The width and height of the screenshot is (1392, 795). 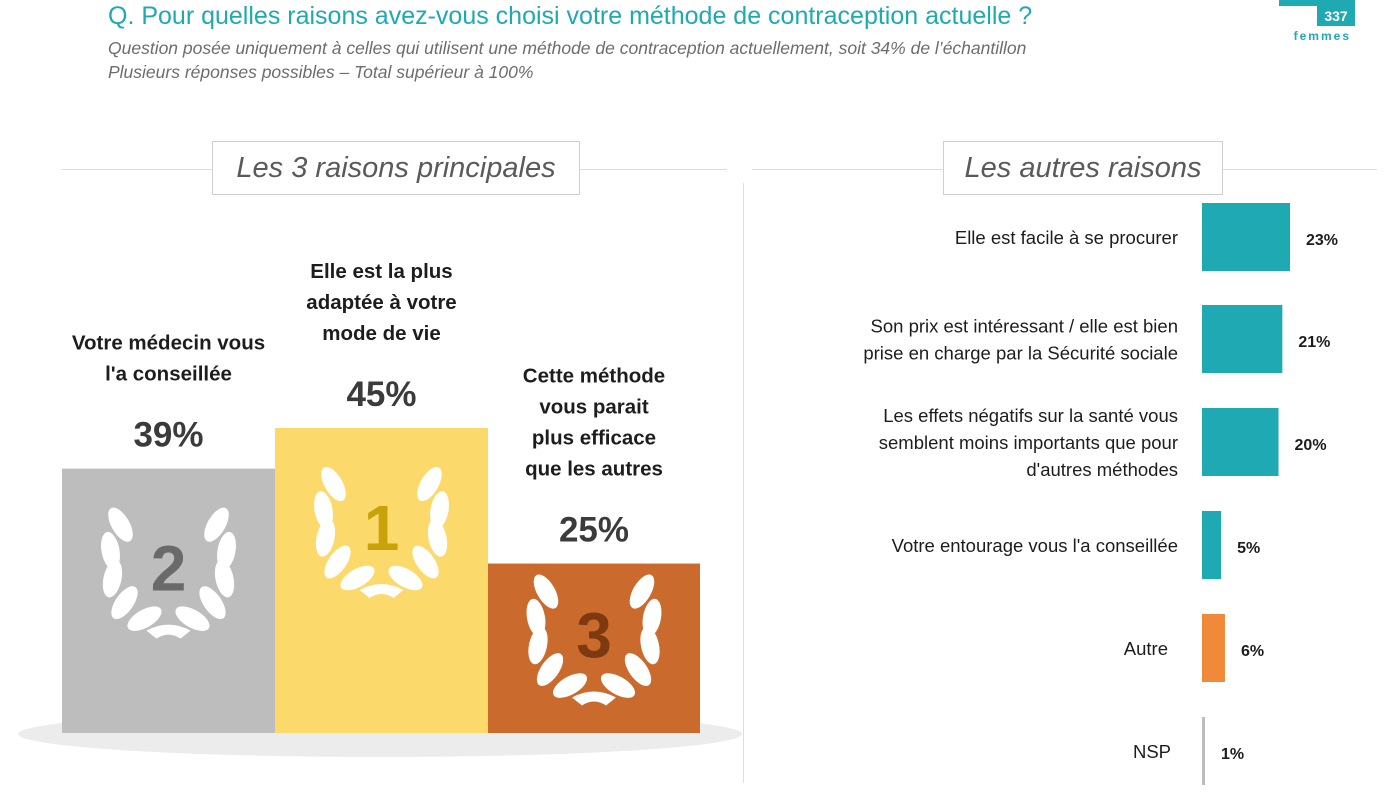 I want to click on sample-count: 337, so click(x=1336, y=16).